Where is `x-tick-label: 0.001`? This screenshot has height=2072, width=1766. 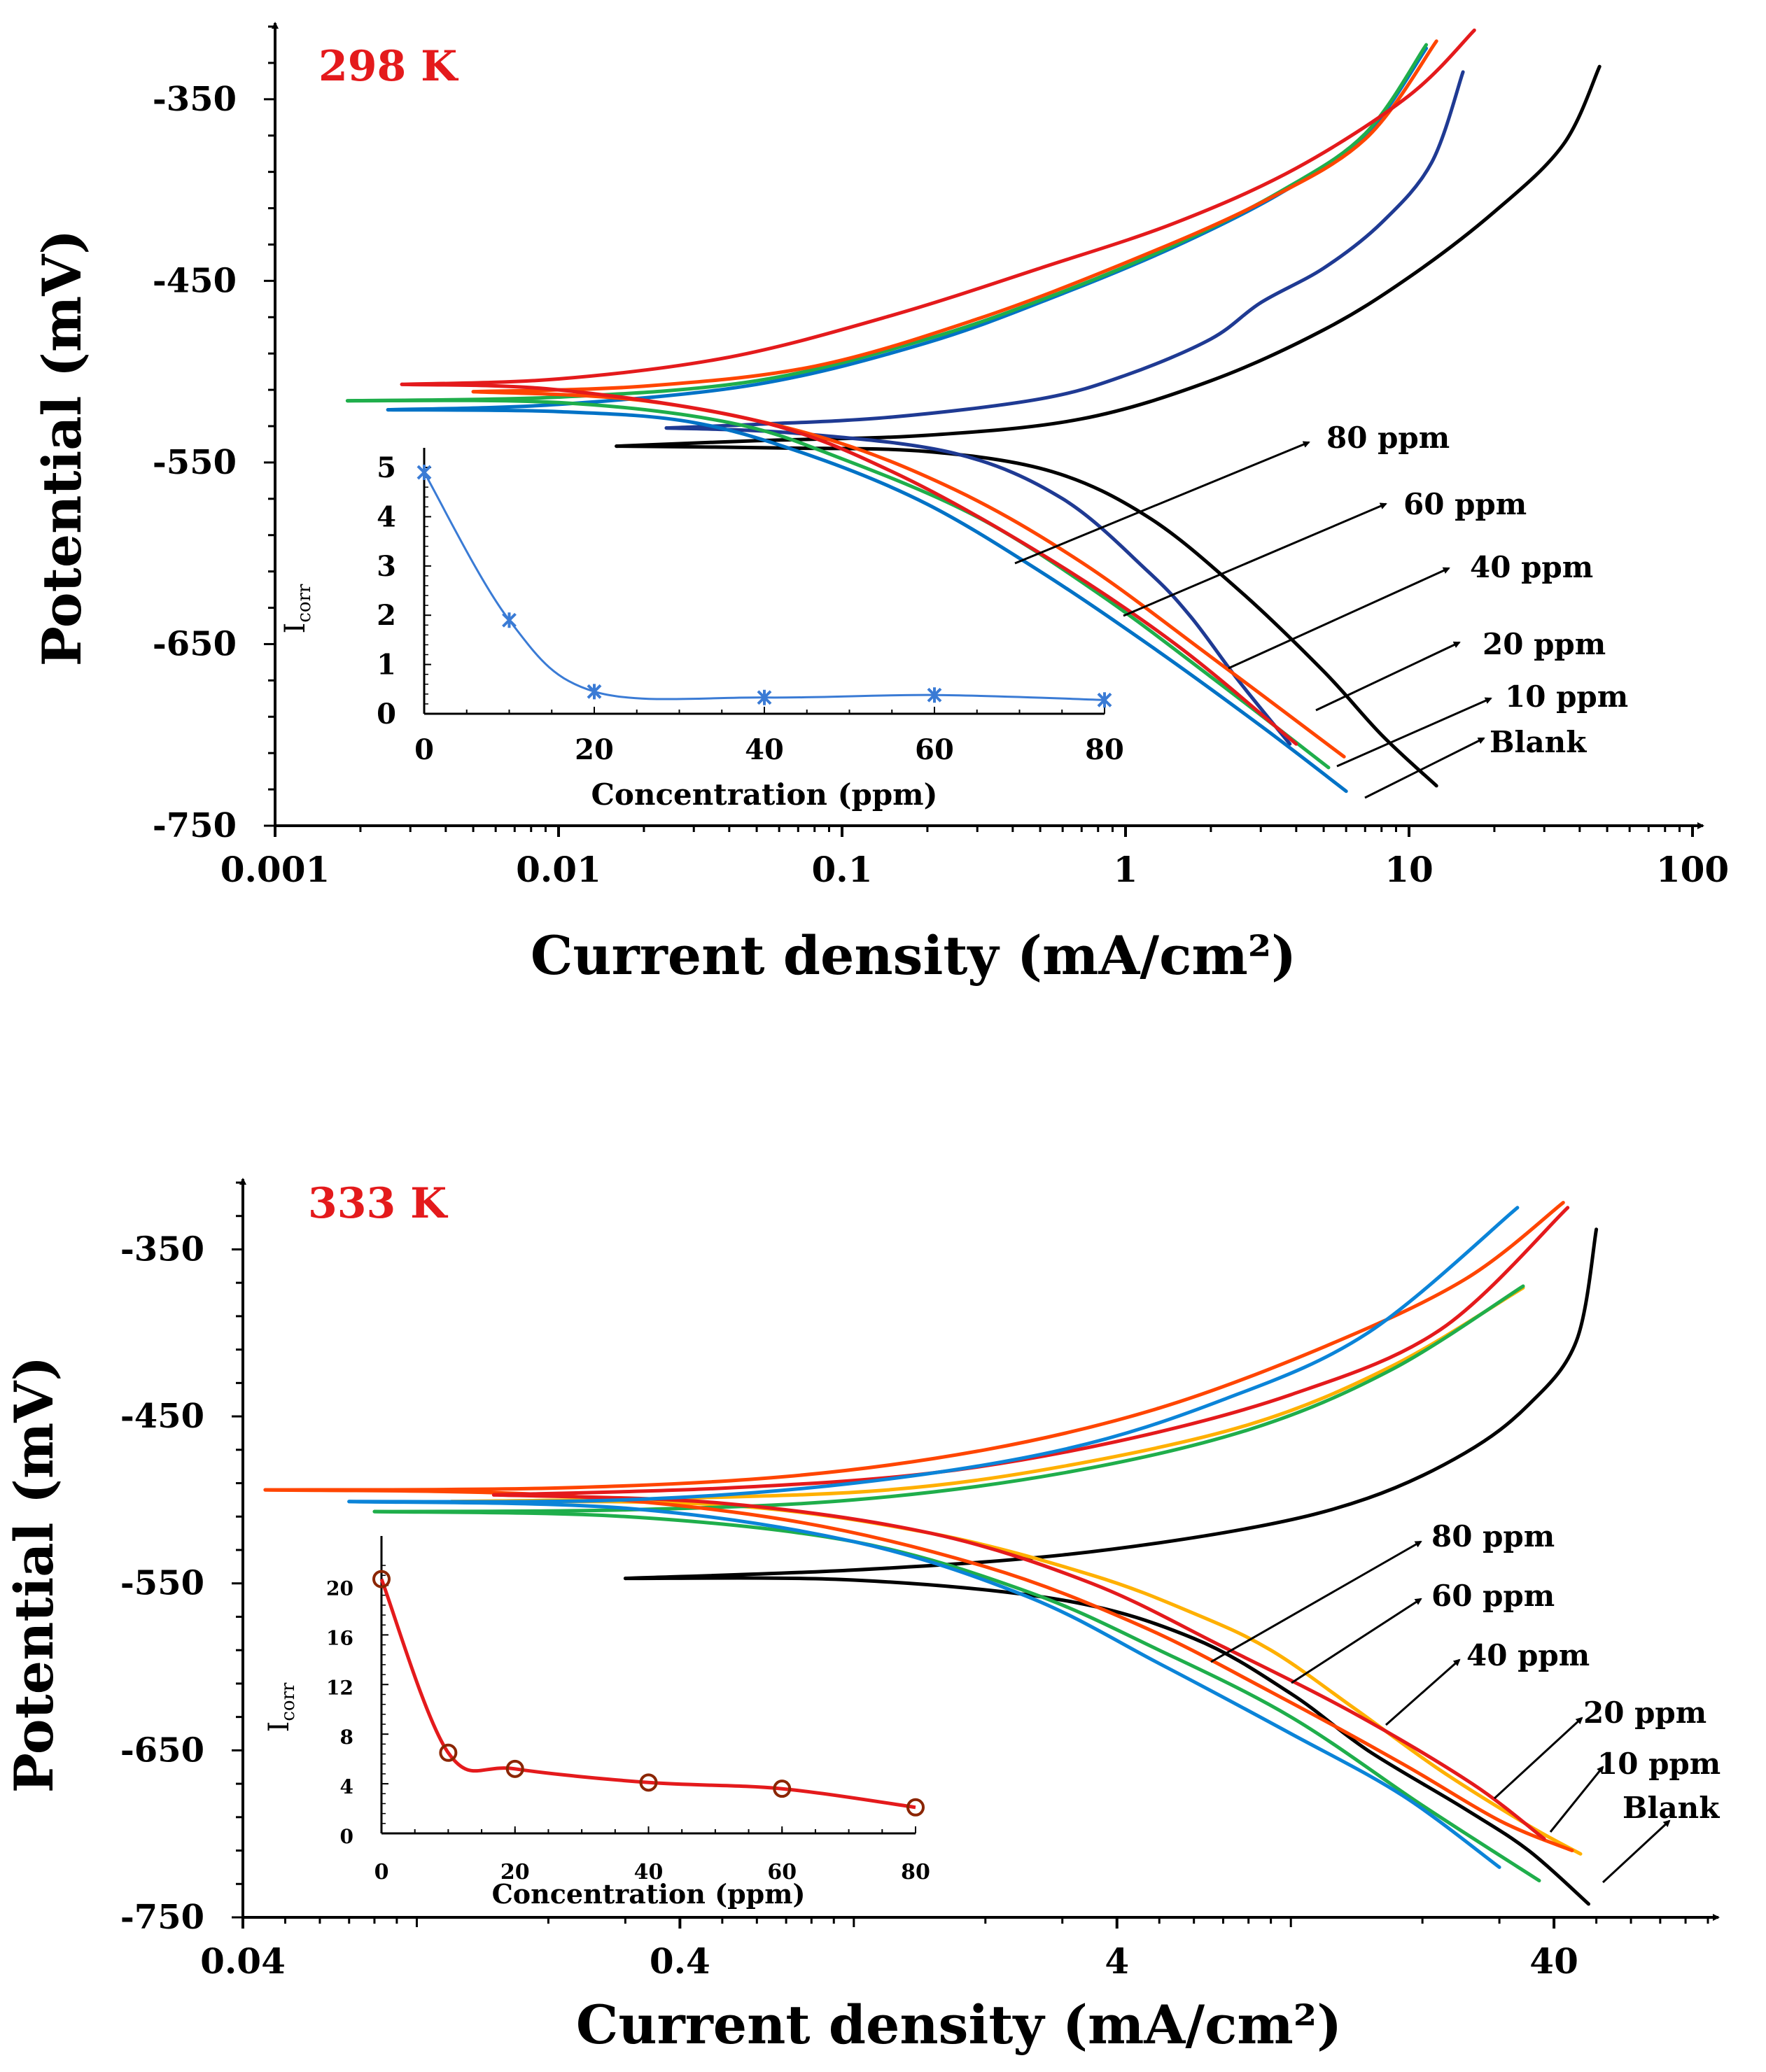 x-tick-label: 0.001 is located at coordinates (275, 869).